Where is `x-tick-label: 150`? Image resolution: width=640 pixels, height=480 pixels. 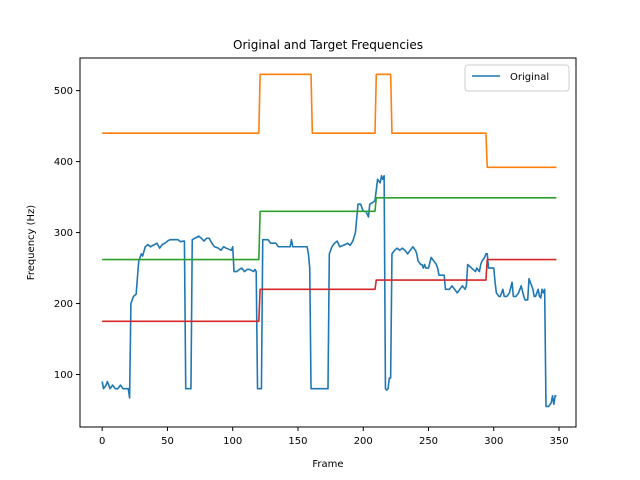 x-tick-label: 150 is located at coordinates (297, 441).